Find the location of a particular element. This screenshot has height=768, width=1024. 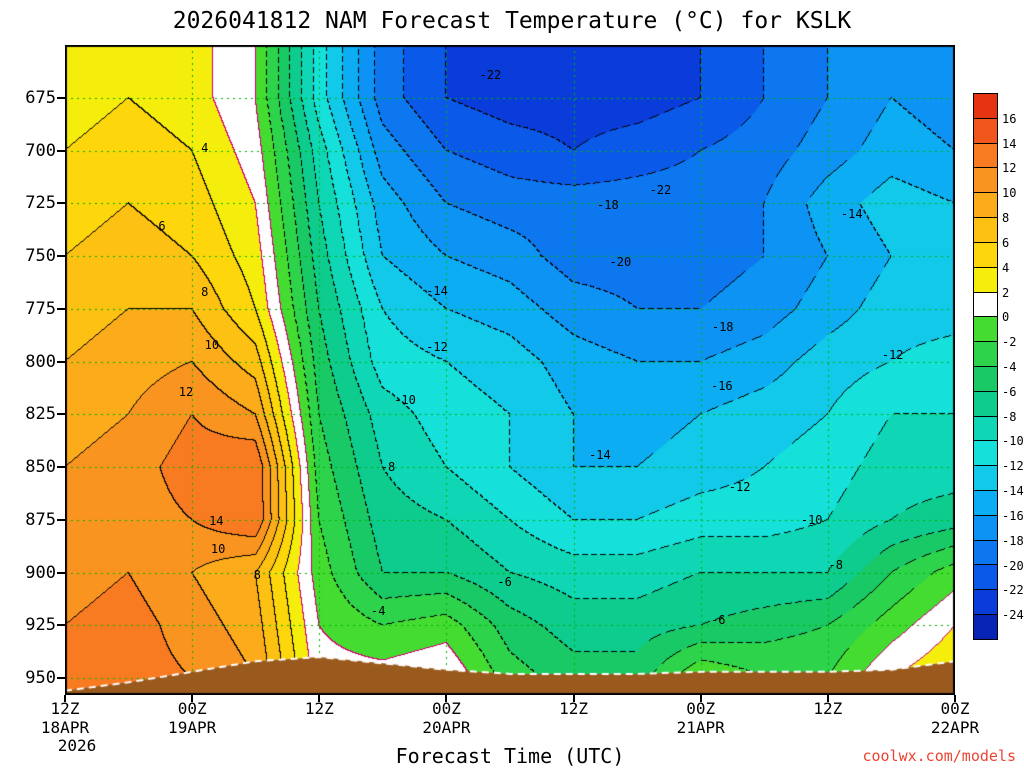

colorbar-label: -4 is located at coordinates (1009, 367).